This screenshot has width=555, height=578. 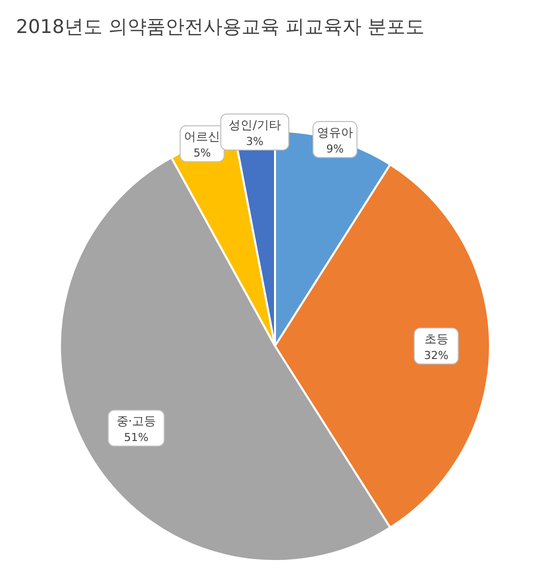 I want to click on data-label: 51%, so click(x=136, y=437).